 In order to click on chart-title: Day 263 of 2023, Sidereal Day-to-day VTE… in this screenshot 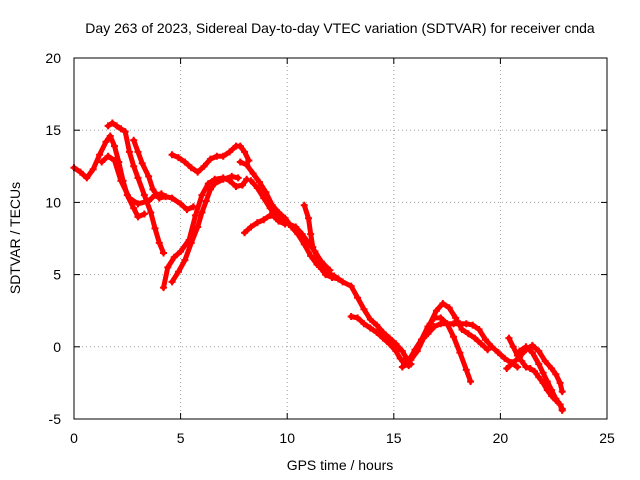, I will do `click(340, 28)`.